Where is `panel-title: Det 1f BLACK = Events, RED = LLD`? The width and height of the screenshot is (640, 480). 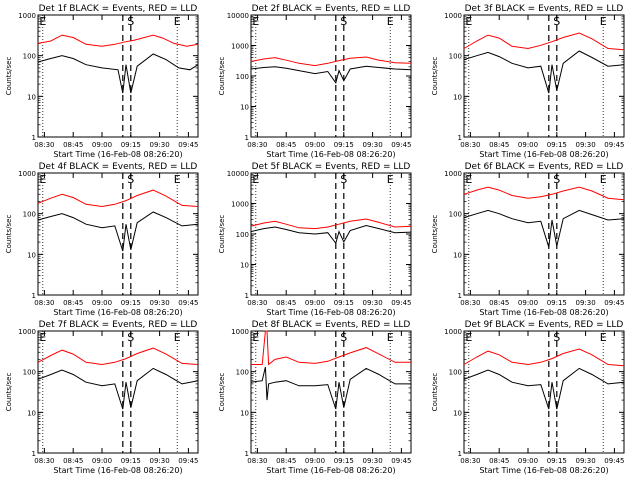 panel-title: Det 1f BLACK = Events, RED = LLD is located at coordinates (118, 9).